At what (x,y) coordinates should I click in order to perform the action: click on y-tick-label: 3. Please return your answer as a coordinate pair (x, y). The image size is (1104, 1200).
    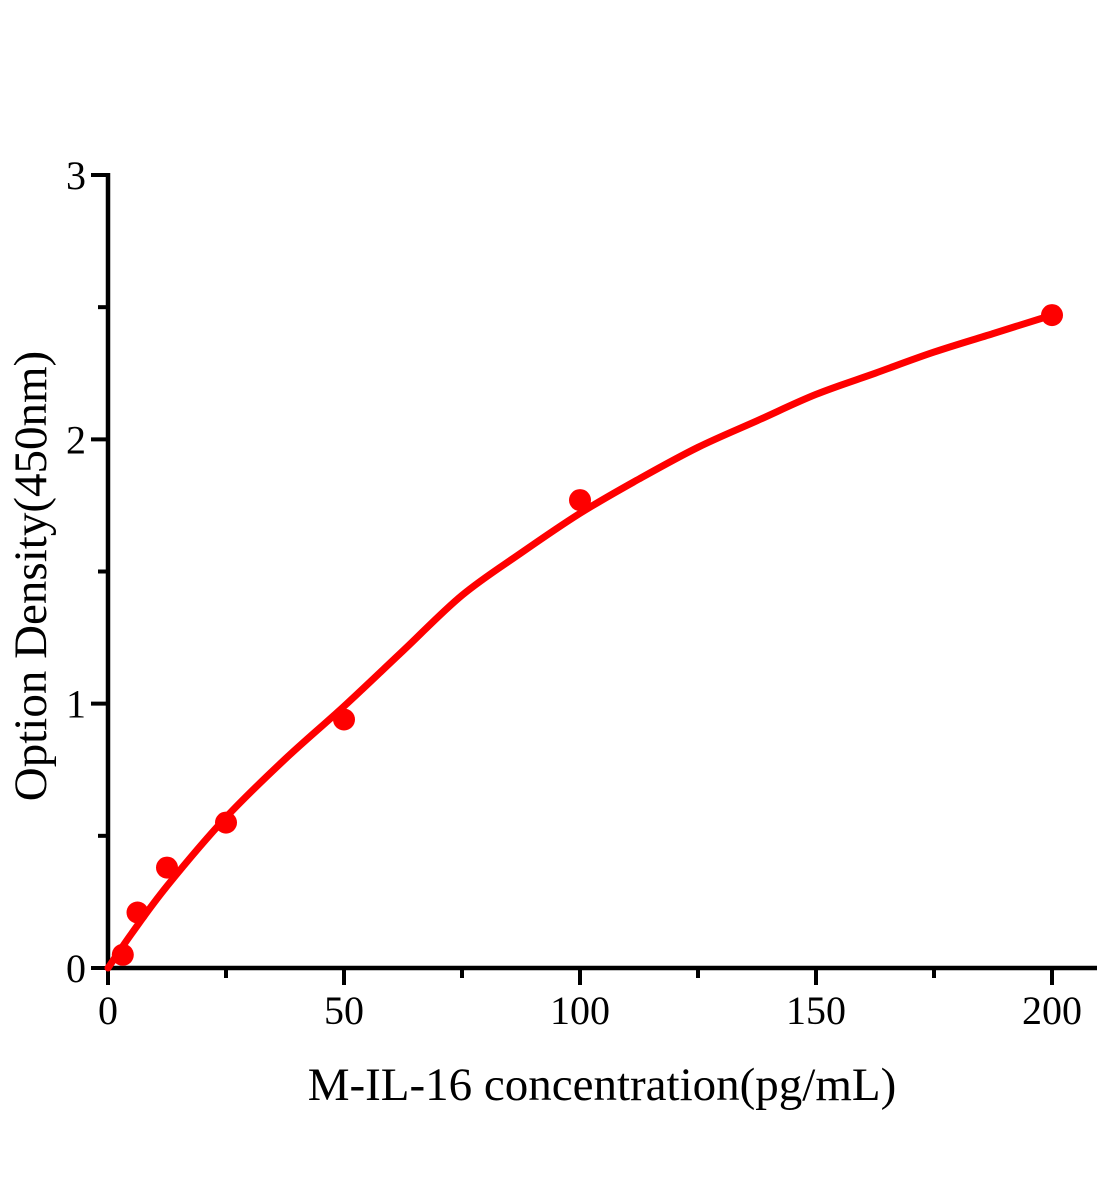
    Looking at the image, I should click on (76, 175).